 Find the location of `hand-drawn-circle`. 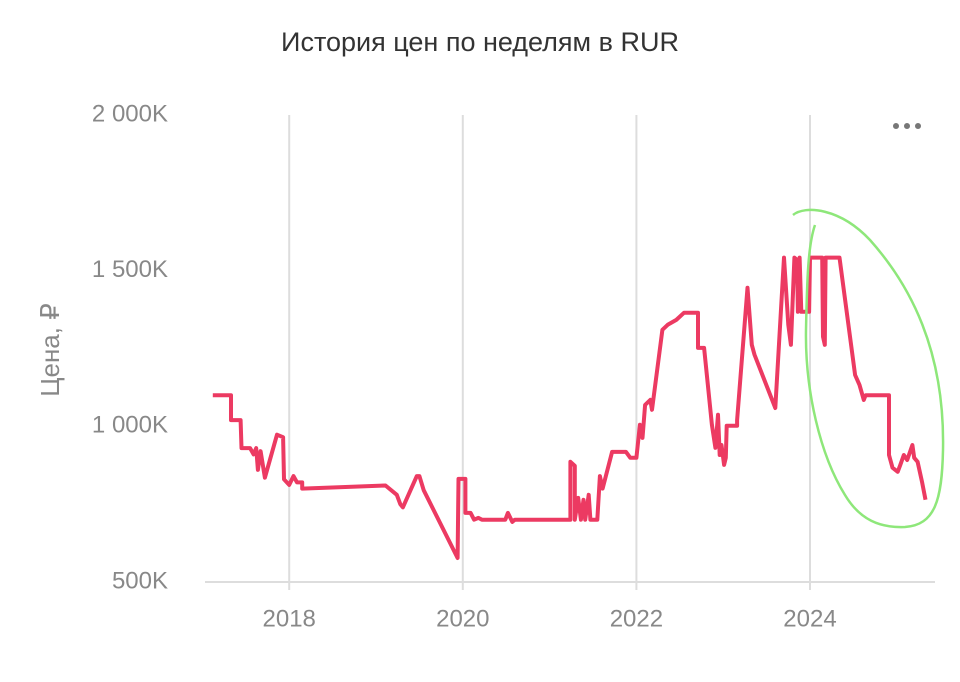

hand-drawn-circle is located at coordinates (868, 368).